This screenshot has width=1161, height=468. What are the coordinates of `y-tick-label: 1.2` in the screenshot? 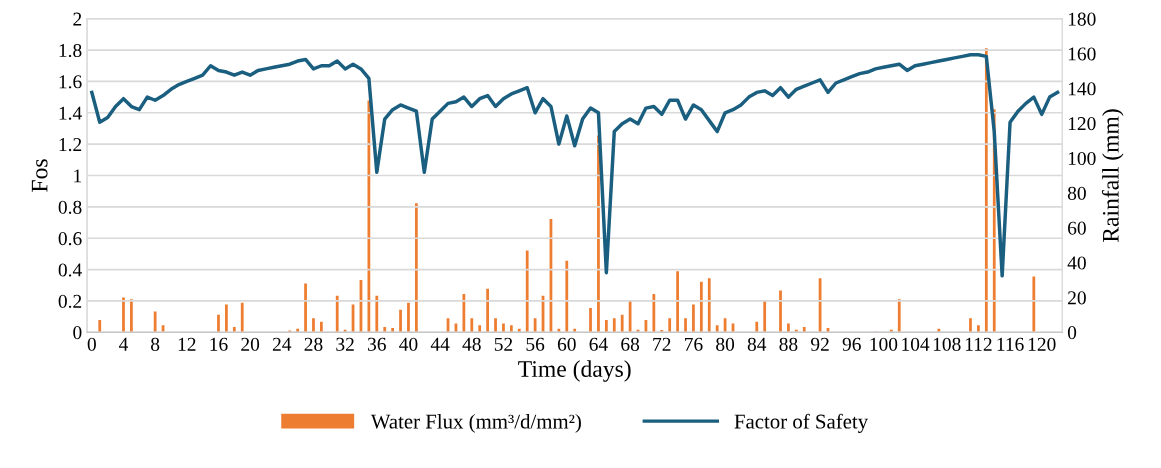 It's located at (70, 145).